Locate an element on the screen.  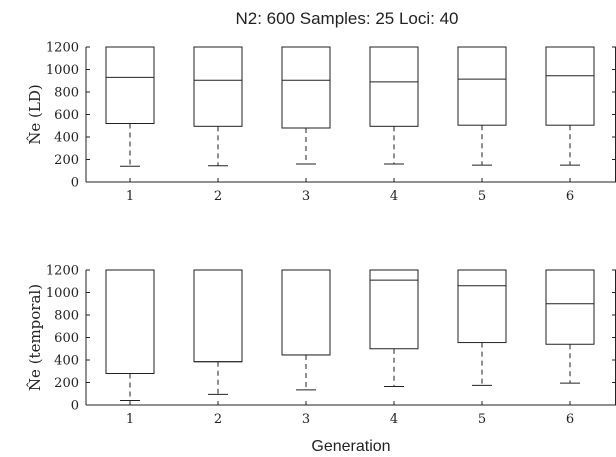
x-axis-label: Generation is located at coordinates (350, 446).